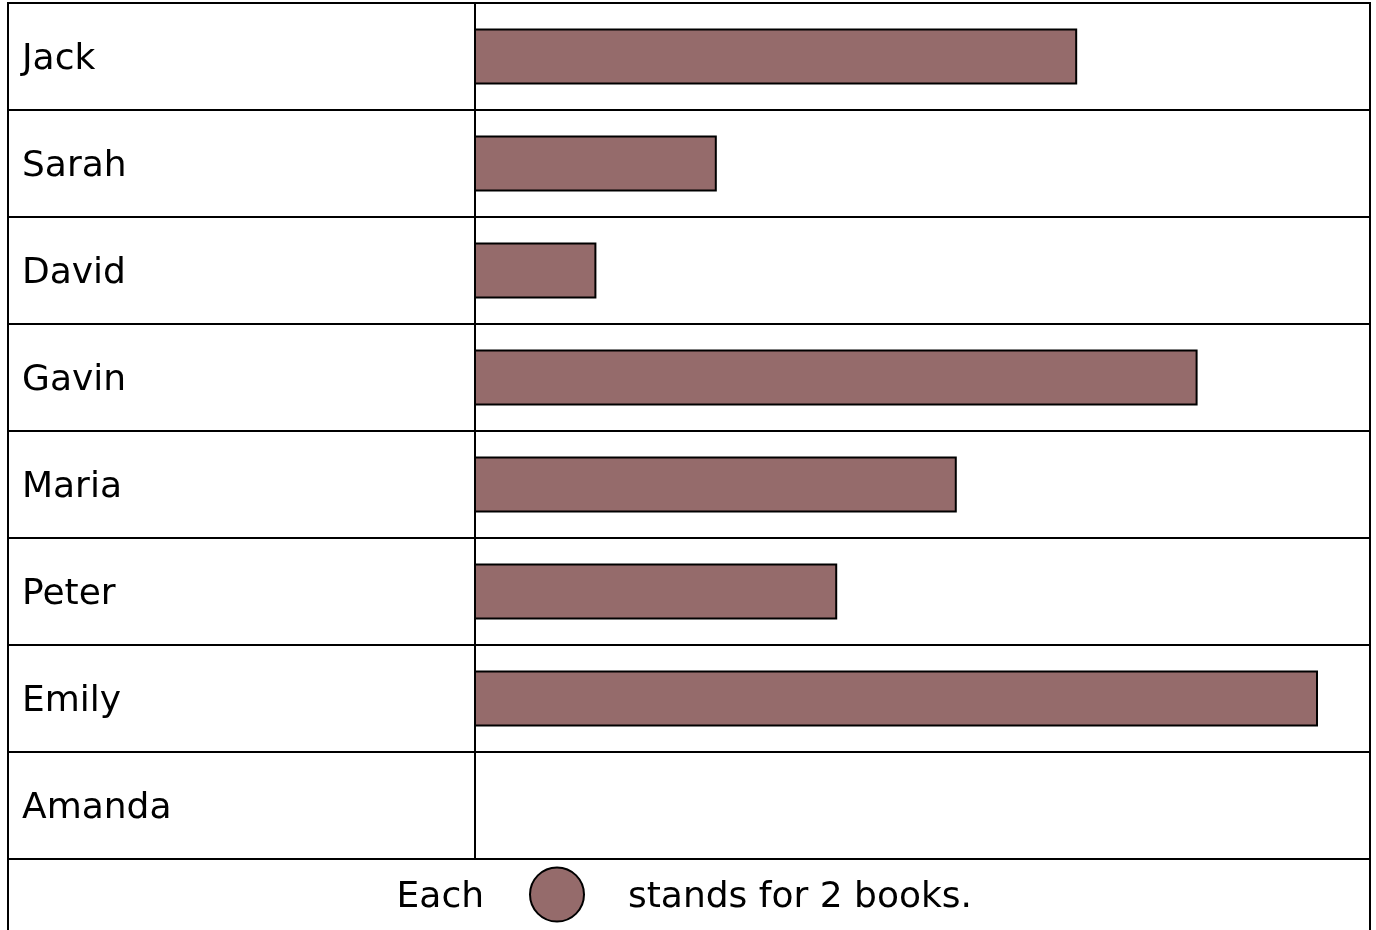  What do you see at coordinates (72, 698) in the screenshot?
I see `y-tick-label: Emily` at bounding box center [72, 698].